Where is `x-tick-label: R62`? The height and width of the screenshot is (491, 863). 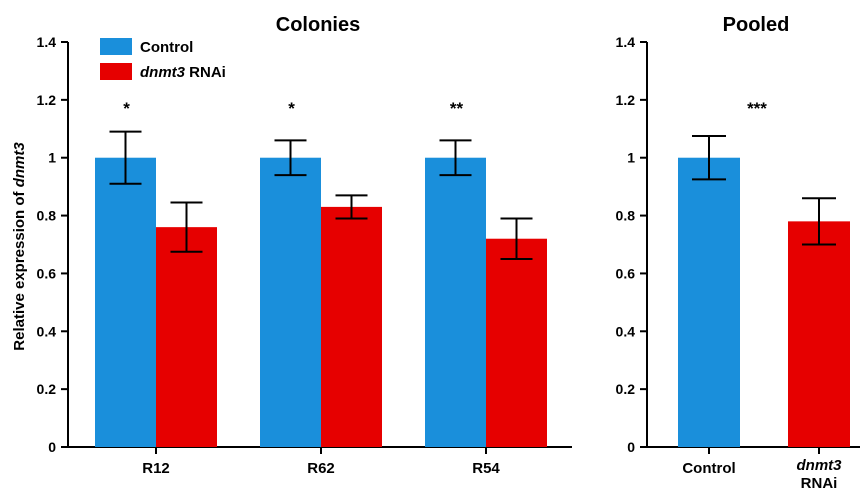
x-tick-label: R62 is located at coordinates (321, 468).